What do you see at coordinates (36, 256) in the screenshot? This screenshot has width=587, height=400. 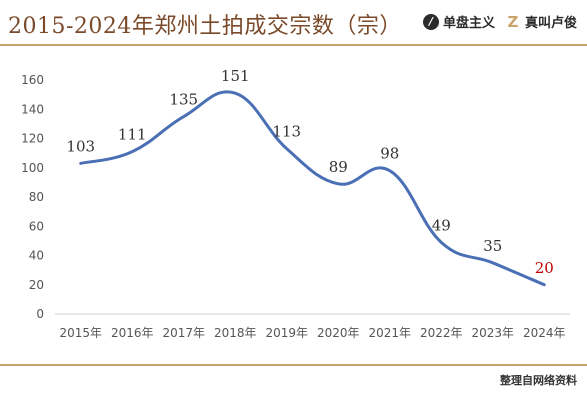 I see `y-tick-label: 40` at bounding box center [36, 256].